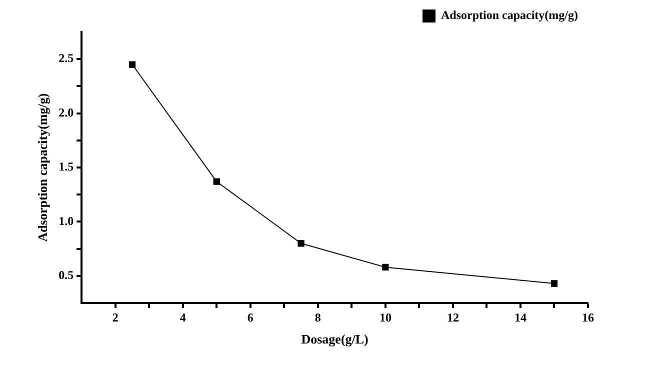  I want to click on y-axis-title: Adsorption capacity(mg/g), so click(42, 167).